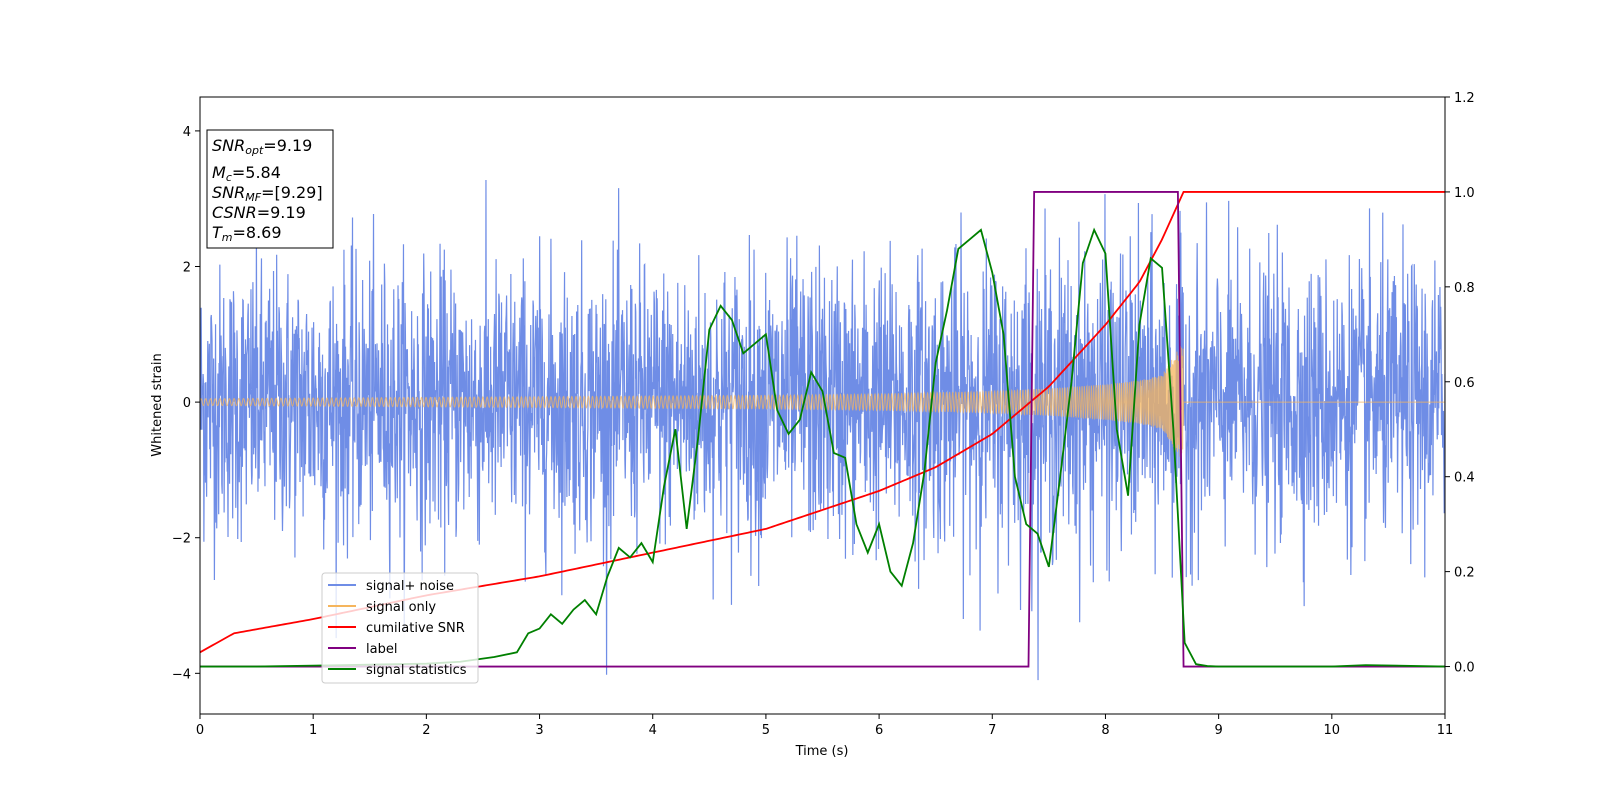 This screenshot has width=1600, height=800. What do you see at coordinates (1464, 98) in the screenshot?
I see `y2-tick-label: 1.2` at bounding box center [1464, 98].